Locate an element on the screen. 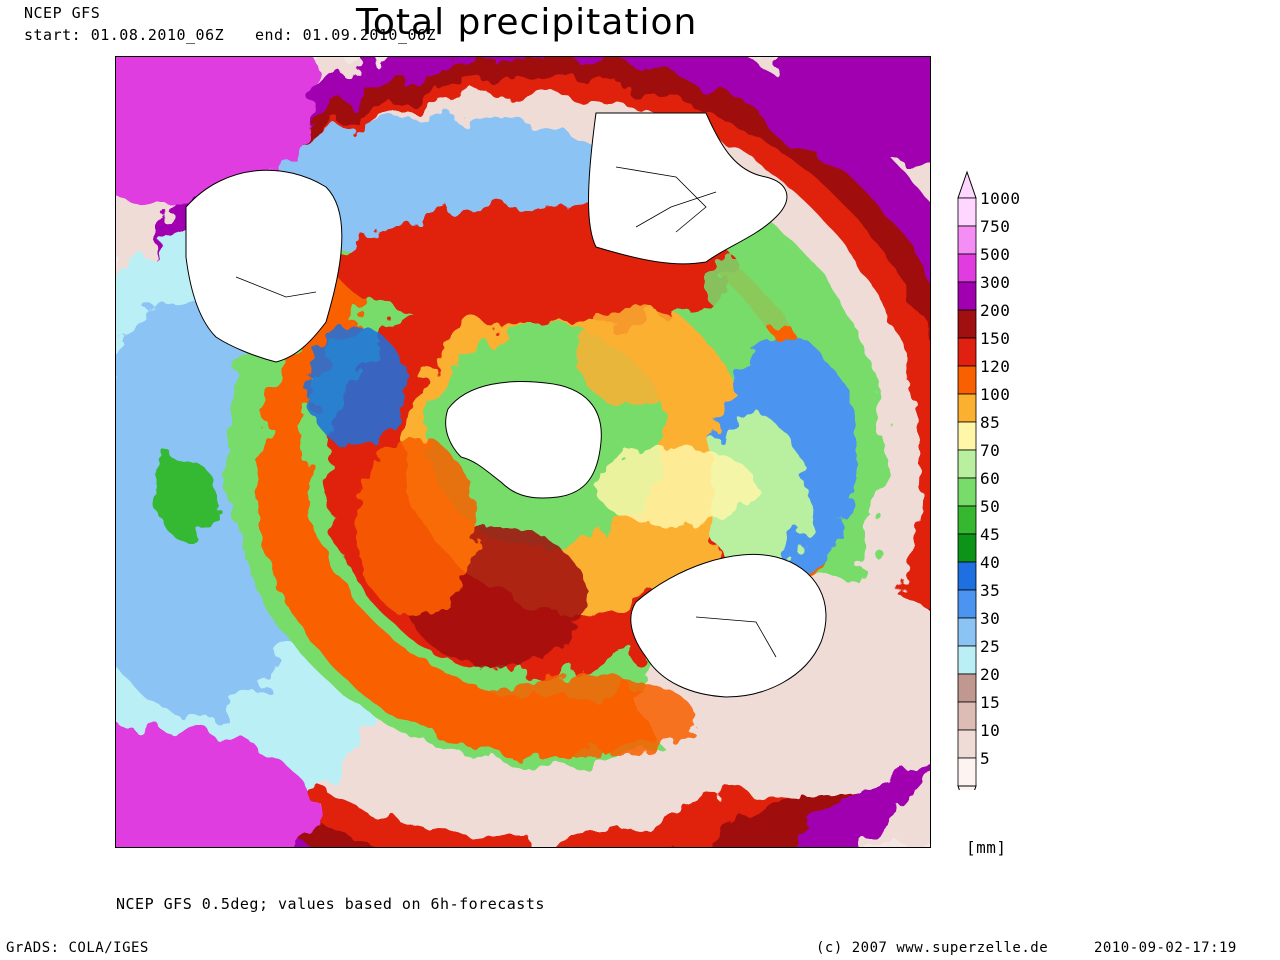 Image resolution: width=1280 pixels, height=960 pixels. color-scale-label-750: 750 is located at coordinates (995, 226).